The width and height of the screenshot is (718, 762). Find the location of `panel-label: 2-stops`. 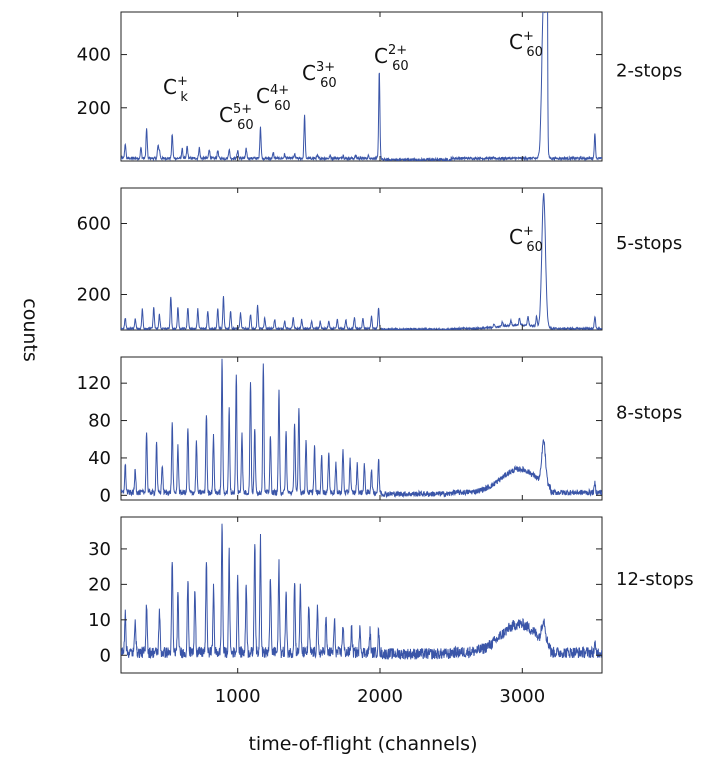

panel-label: 2-stops is located at coordinates (649, 71).